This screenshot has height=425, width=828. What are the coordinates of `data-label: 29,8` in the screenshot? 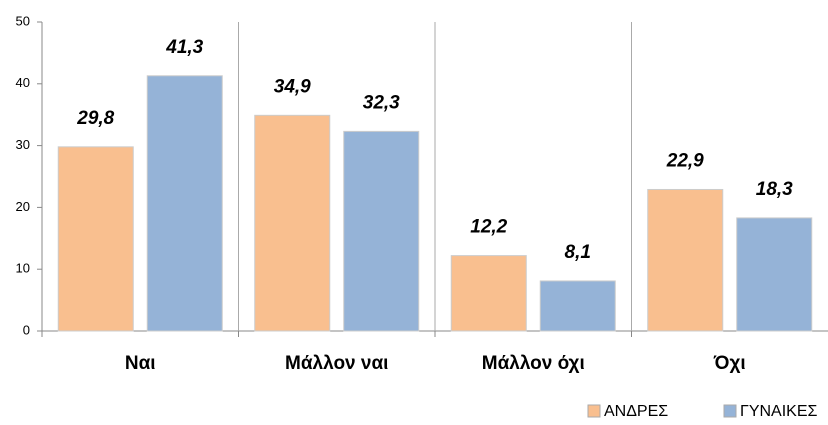 It's located at (95, 118).